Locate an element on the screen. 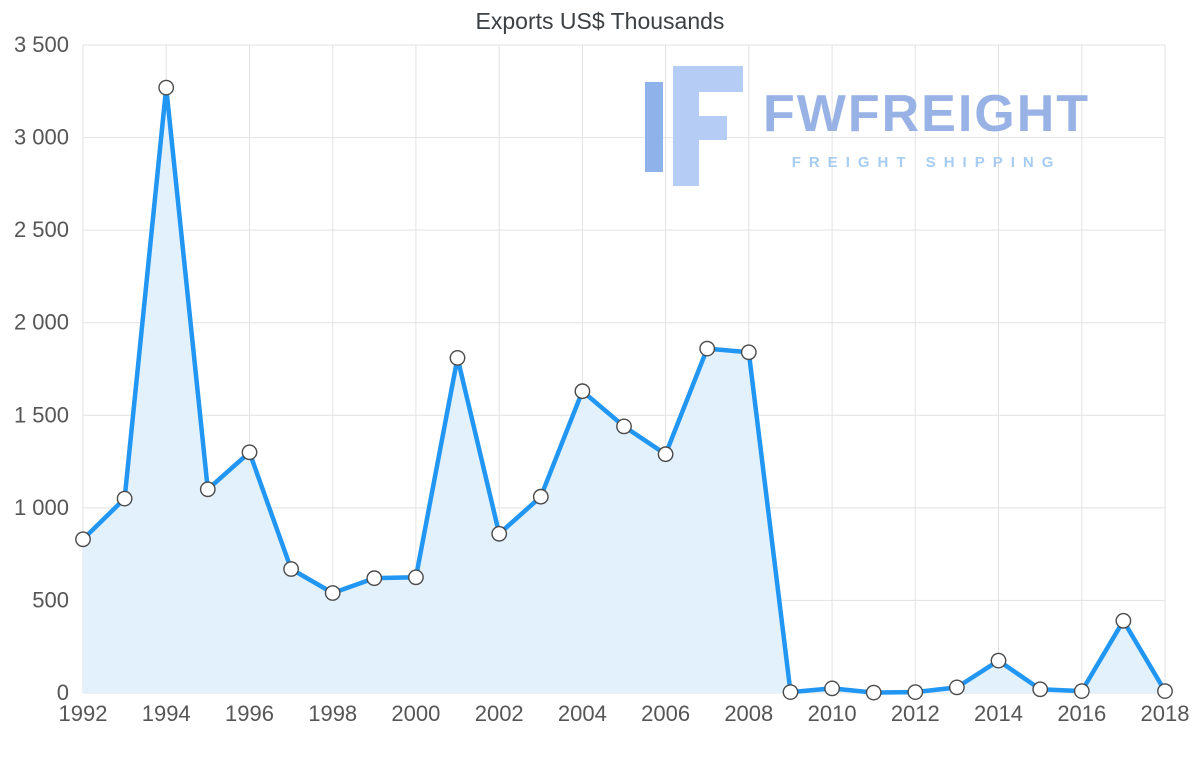 Image resolution: width=1200 pixels, height=763 pixels. svg-text: 2012 is located at coordinates (915, 713).